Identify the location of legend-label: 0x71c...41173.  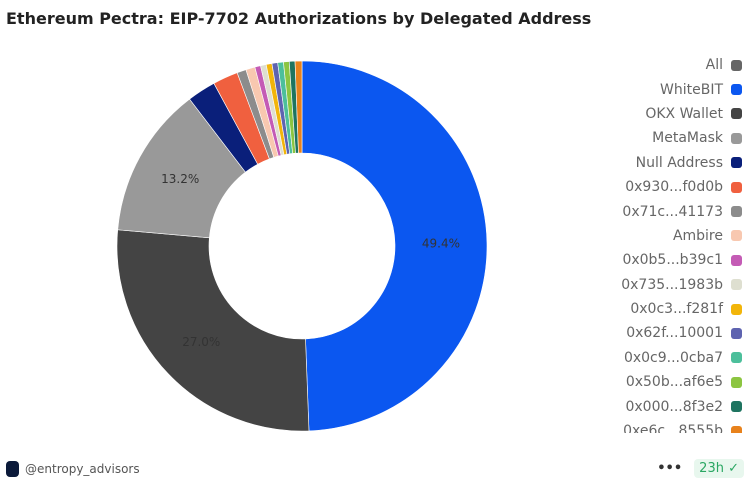
(672, 211).